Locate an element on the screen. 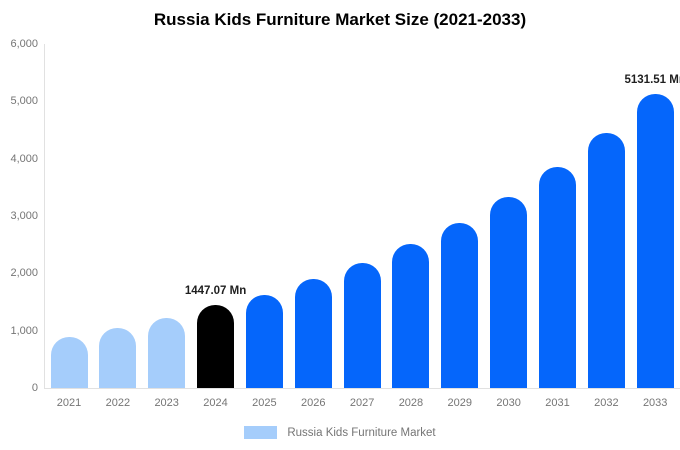  x-axis-tick-label: 2029 is located at coordinates (460, 403).